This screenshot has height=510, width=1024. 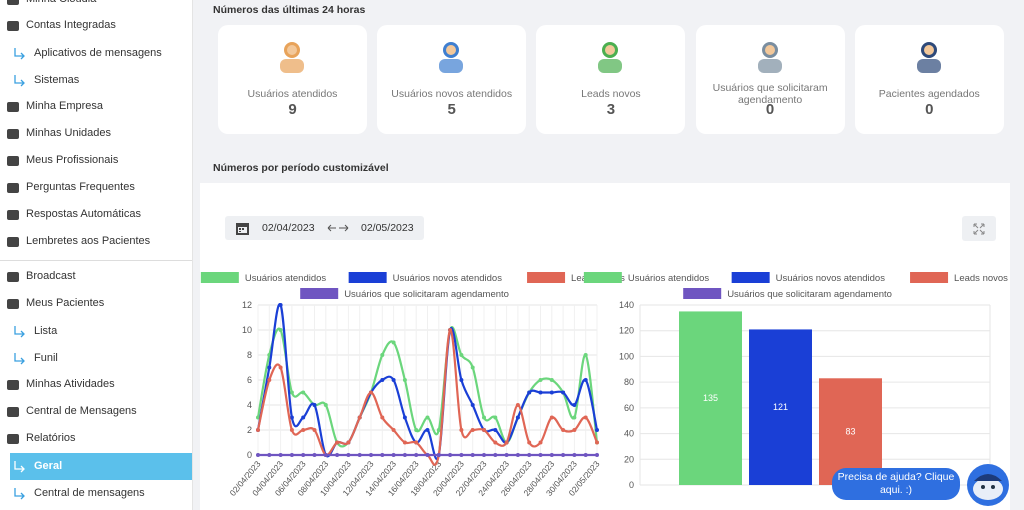 What do you see at coordinates (98, 53) in the screenshot?
I see `menu-item: Aplicativos de mensagens` at bounding box center [98, 53].